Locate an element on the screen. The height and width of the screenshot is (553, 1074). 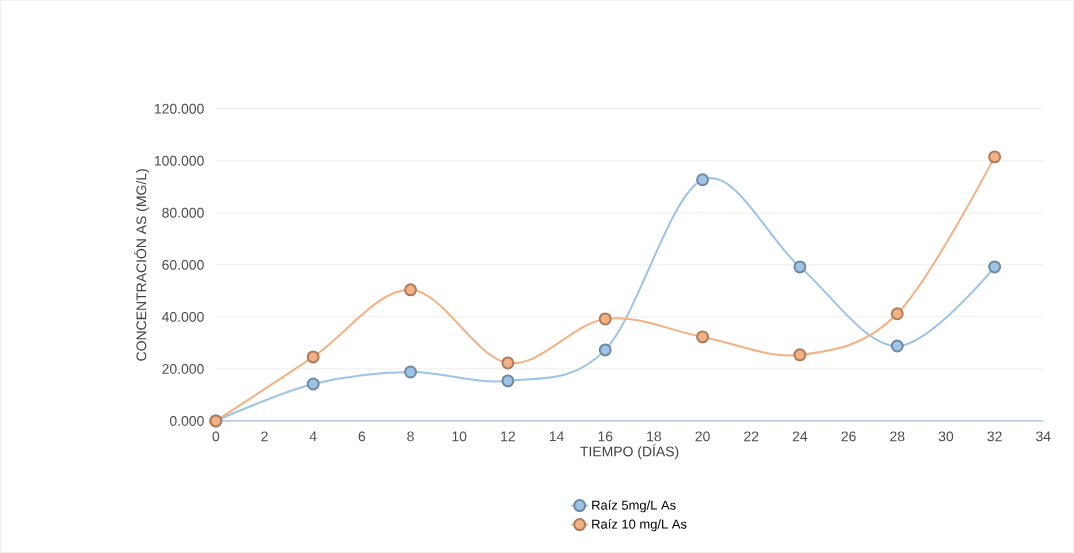
y-tick-label: 60.000 is located at coordinates (183, 265).